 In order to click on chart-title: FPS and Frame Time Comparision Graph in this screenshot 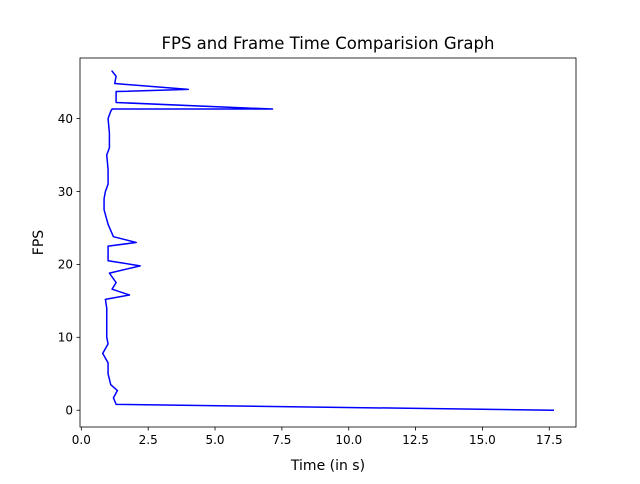, I will do `click(328, 43)`.